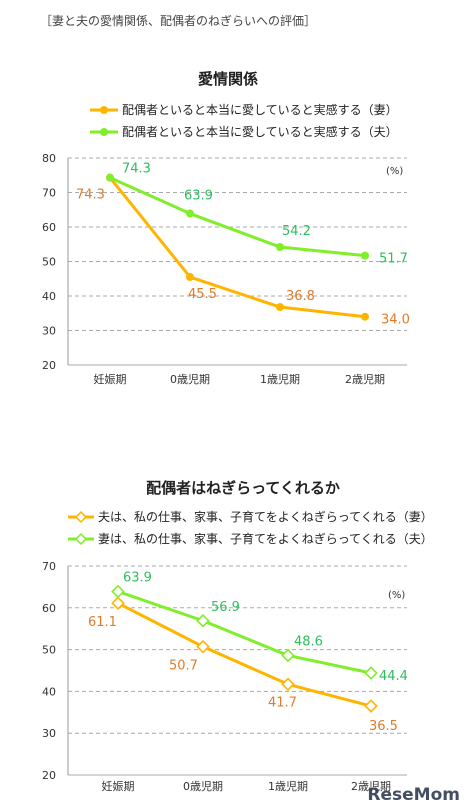 This screenshot has width=470, height=809. I want to click on chart2-data-label: 41.7, so click(282, 702).